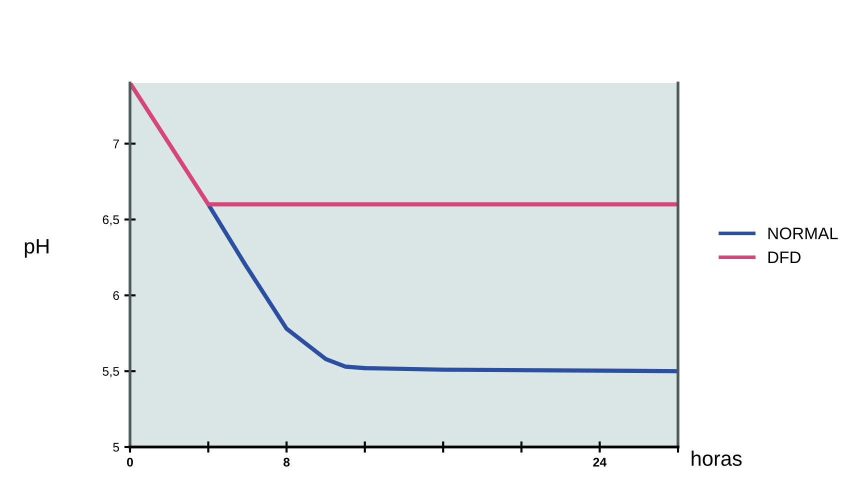 The image size is (855, 491). Describe the element at coordinates (784, 258) in the screenshot. I see `legend-label: DFD` at that location.